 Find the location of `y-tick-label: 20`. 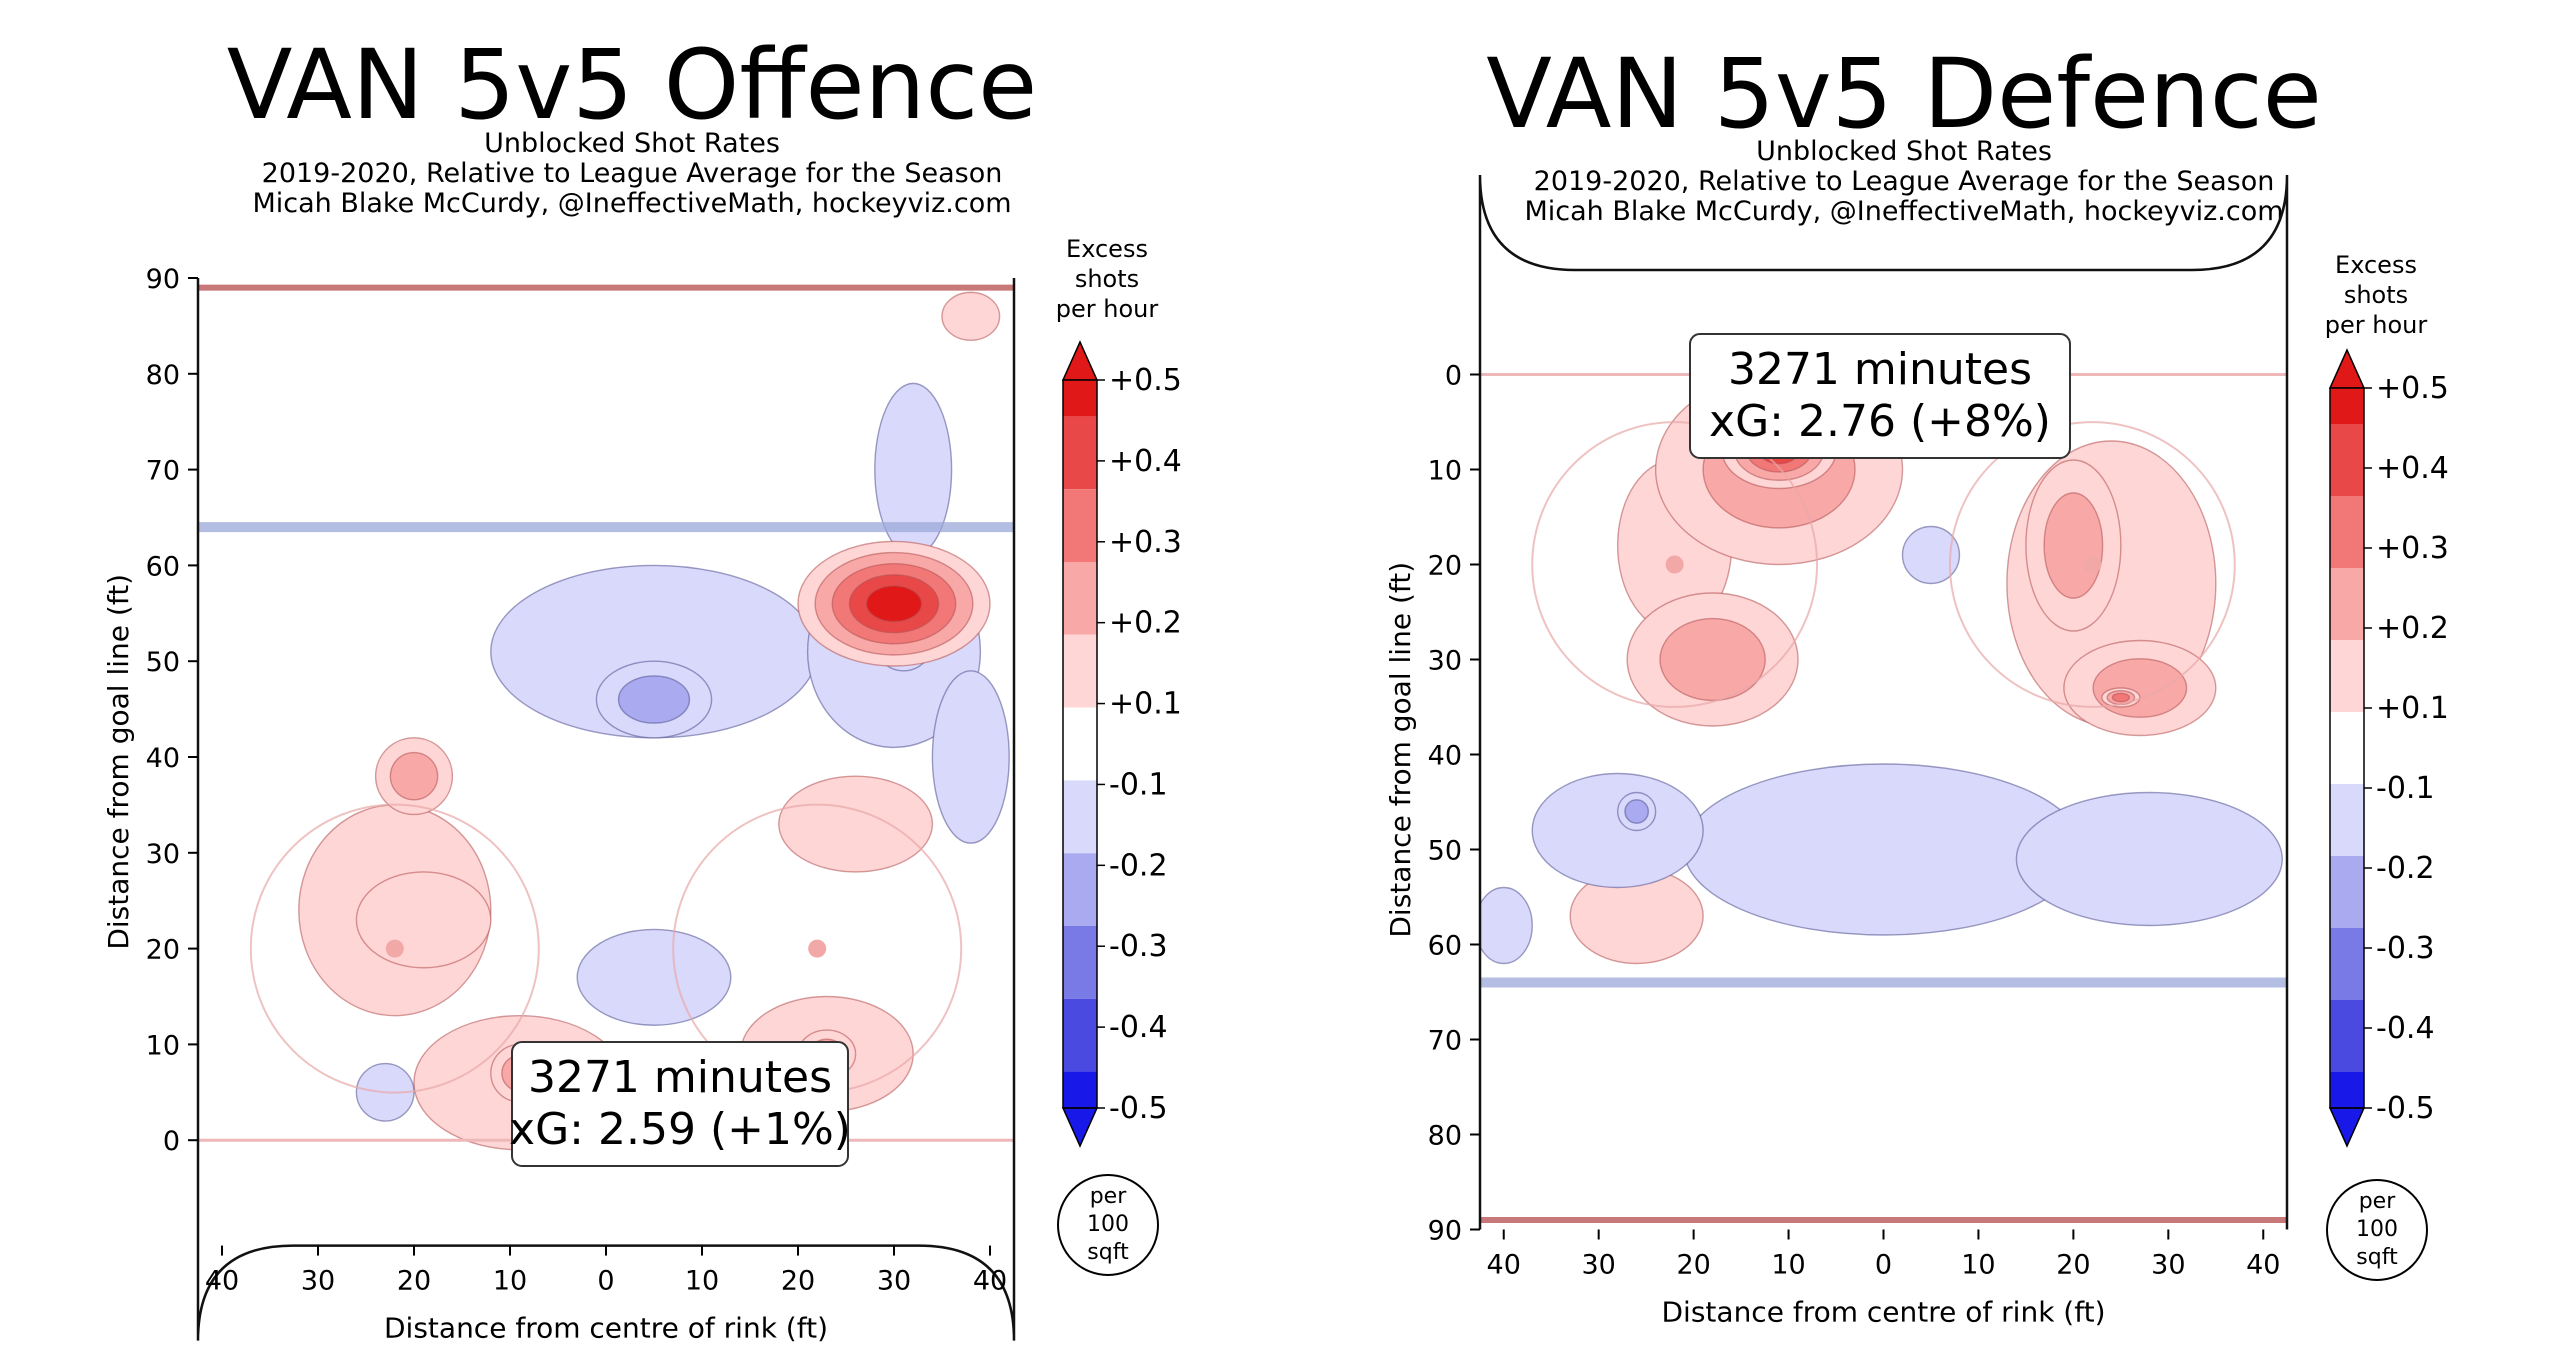

y-tick-label: 20 is located at coordinates (163, 950).